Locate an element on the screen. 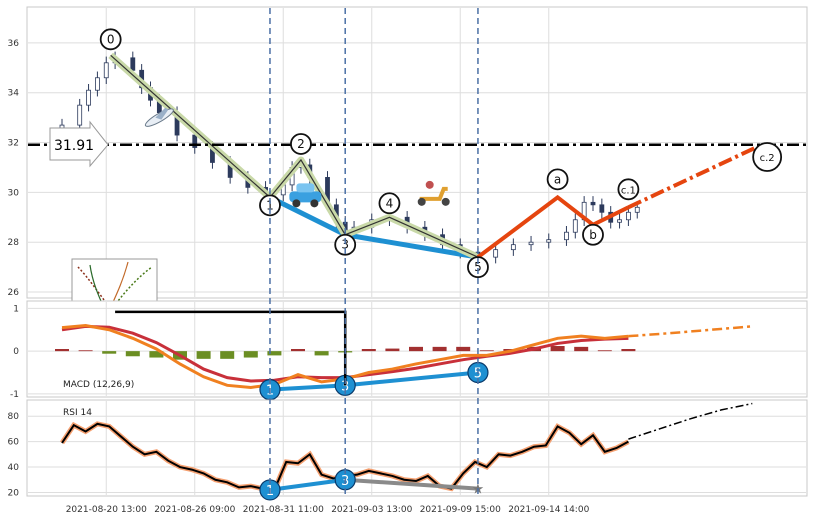  wave-label: 1 is located at coordinates (270, 205).